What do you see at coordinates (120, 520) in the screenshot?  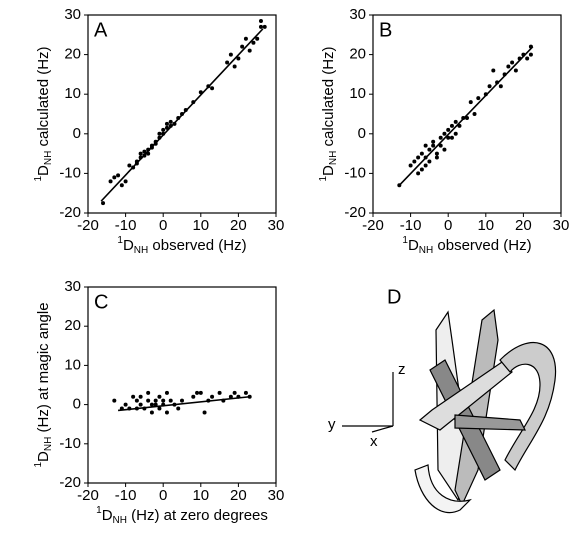 I see `x-axis-label-part: NH` at bounding box center [120, 520].